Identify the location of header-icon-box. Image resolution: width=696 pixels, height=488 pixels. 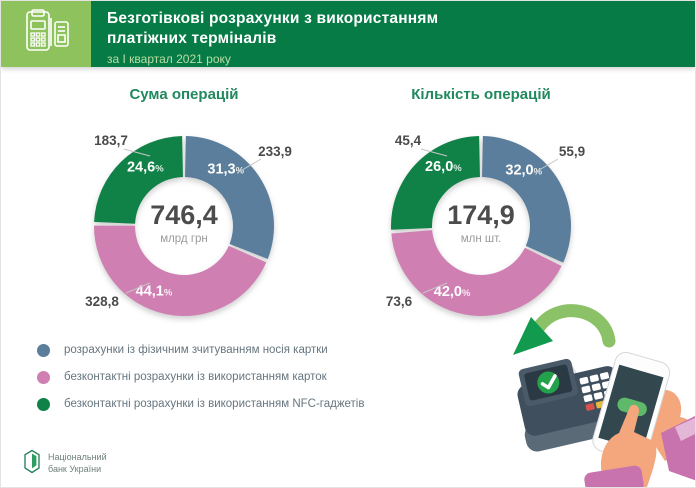
(46, 34).